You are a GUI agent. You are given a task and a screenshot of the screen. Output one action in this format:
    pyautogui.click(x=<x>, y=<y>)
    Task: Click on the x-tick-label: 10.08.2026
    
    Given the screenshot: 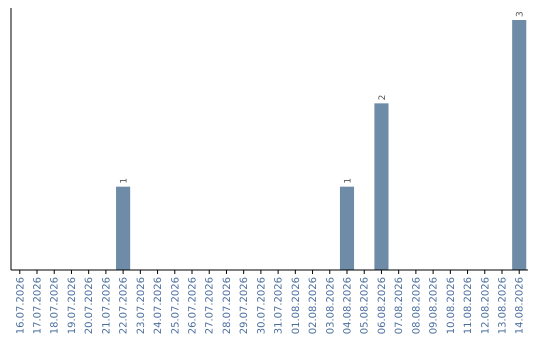 What is the action you would take?
    pyautogui.click(x=451, y=305)
    